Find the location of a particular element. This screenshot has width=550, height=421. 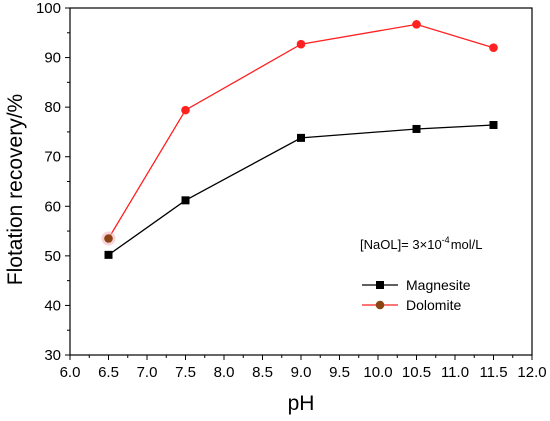

y-tick-label: 30 is located at coordinates (52, 355).